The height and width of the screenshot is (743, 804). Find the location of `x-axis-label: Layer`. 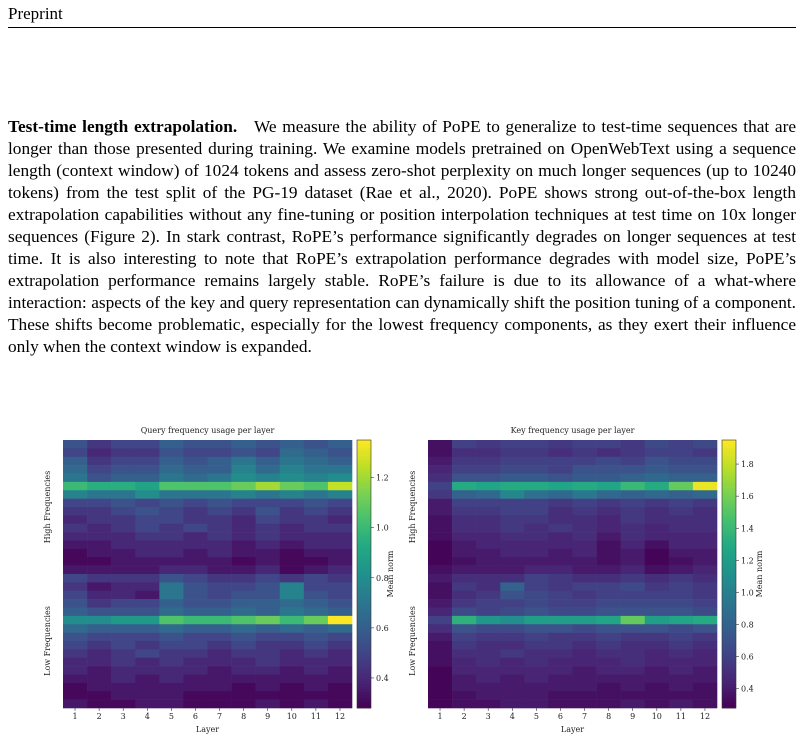

x-axis-label: Layer is located at coordinates (572, 729).